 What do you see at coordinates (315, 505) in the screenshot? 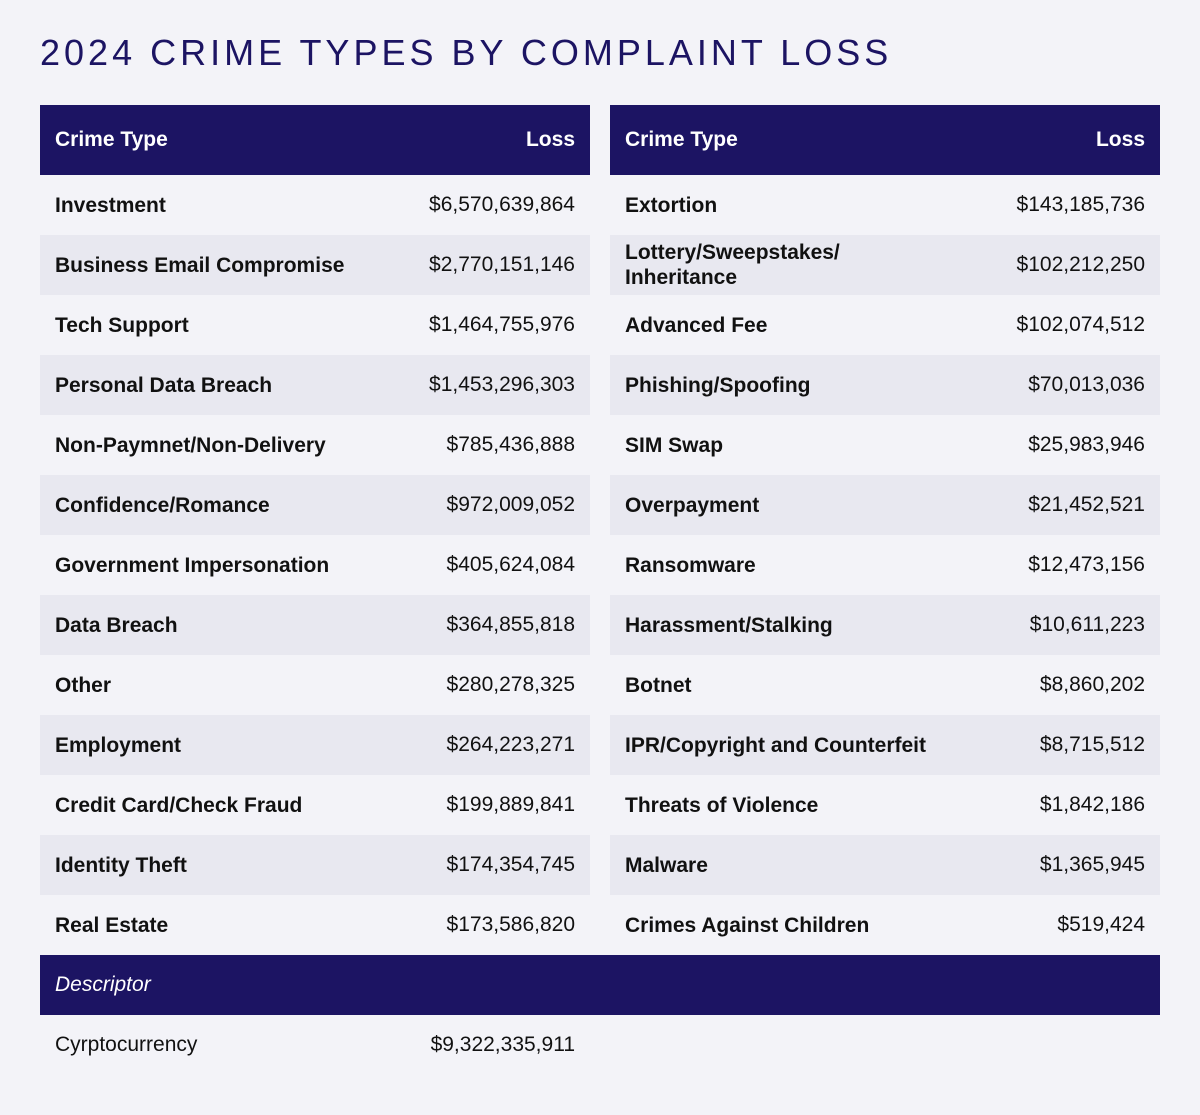
I see `table-row: Confidence/Romance $972,009,052` at bounding box center [315, 505].